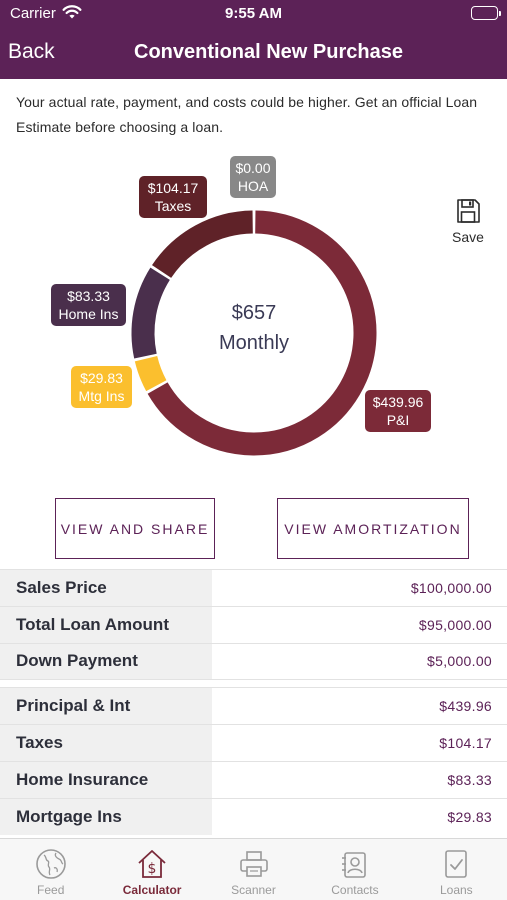 The height and width of the screenshot is (900, 507). I want to click on tab-loans: Loans, so click(456, 869).